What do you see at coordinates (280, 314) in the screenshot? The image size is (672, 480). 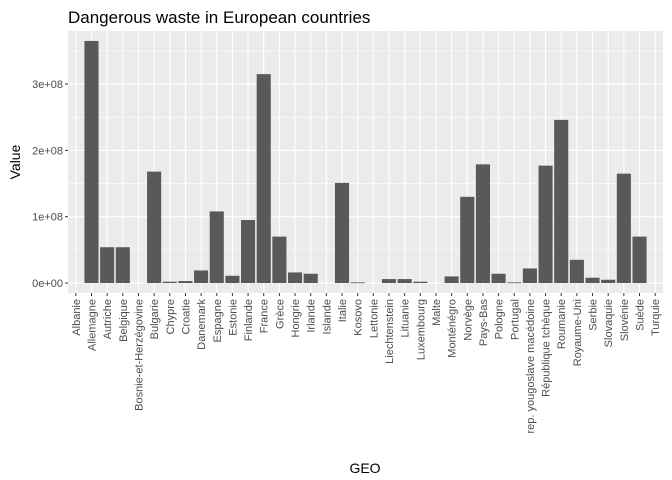 I see `x-tick-label: Grèce` at bounding box center [280, 314].